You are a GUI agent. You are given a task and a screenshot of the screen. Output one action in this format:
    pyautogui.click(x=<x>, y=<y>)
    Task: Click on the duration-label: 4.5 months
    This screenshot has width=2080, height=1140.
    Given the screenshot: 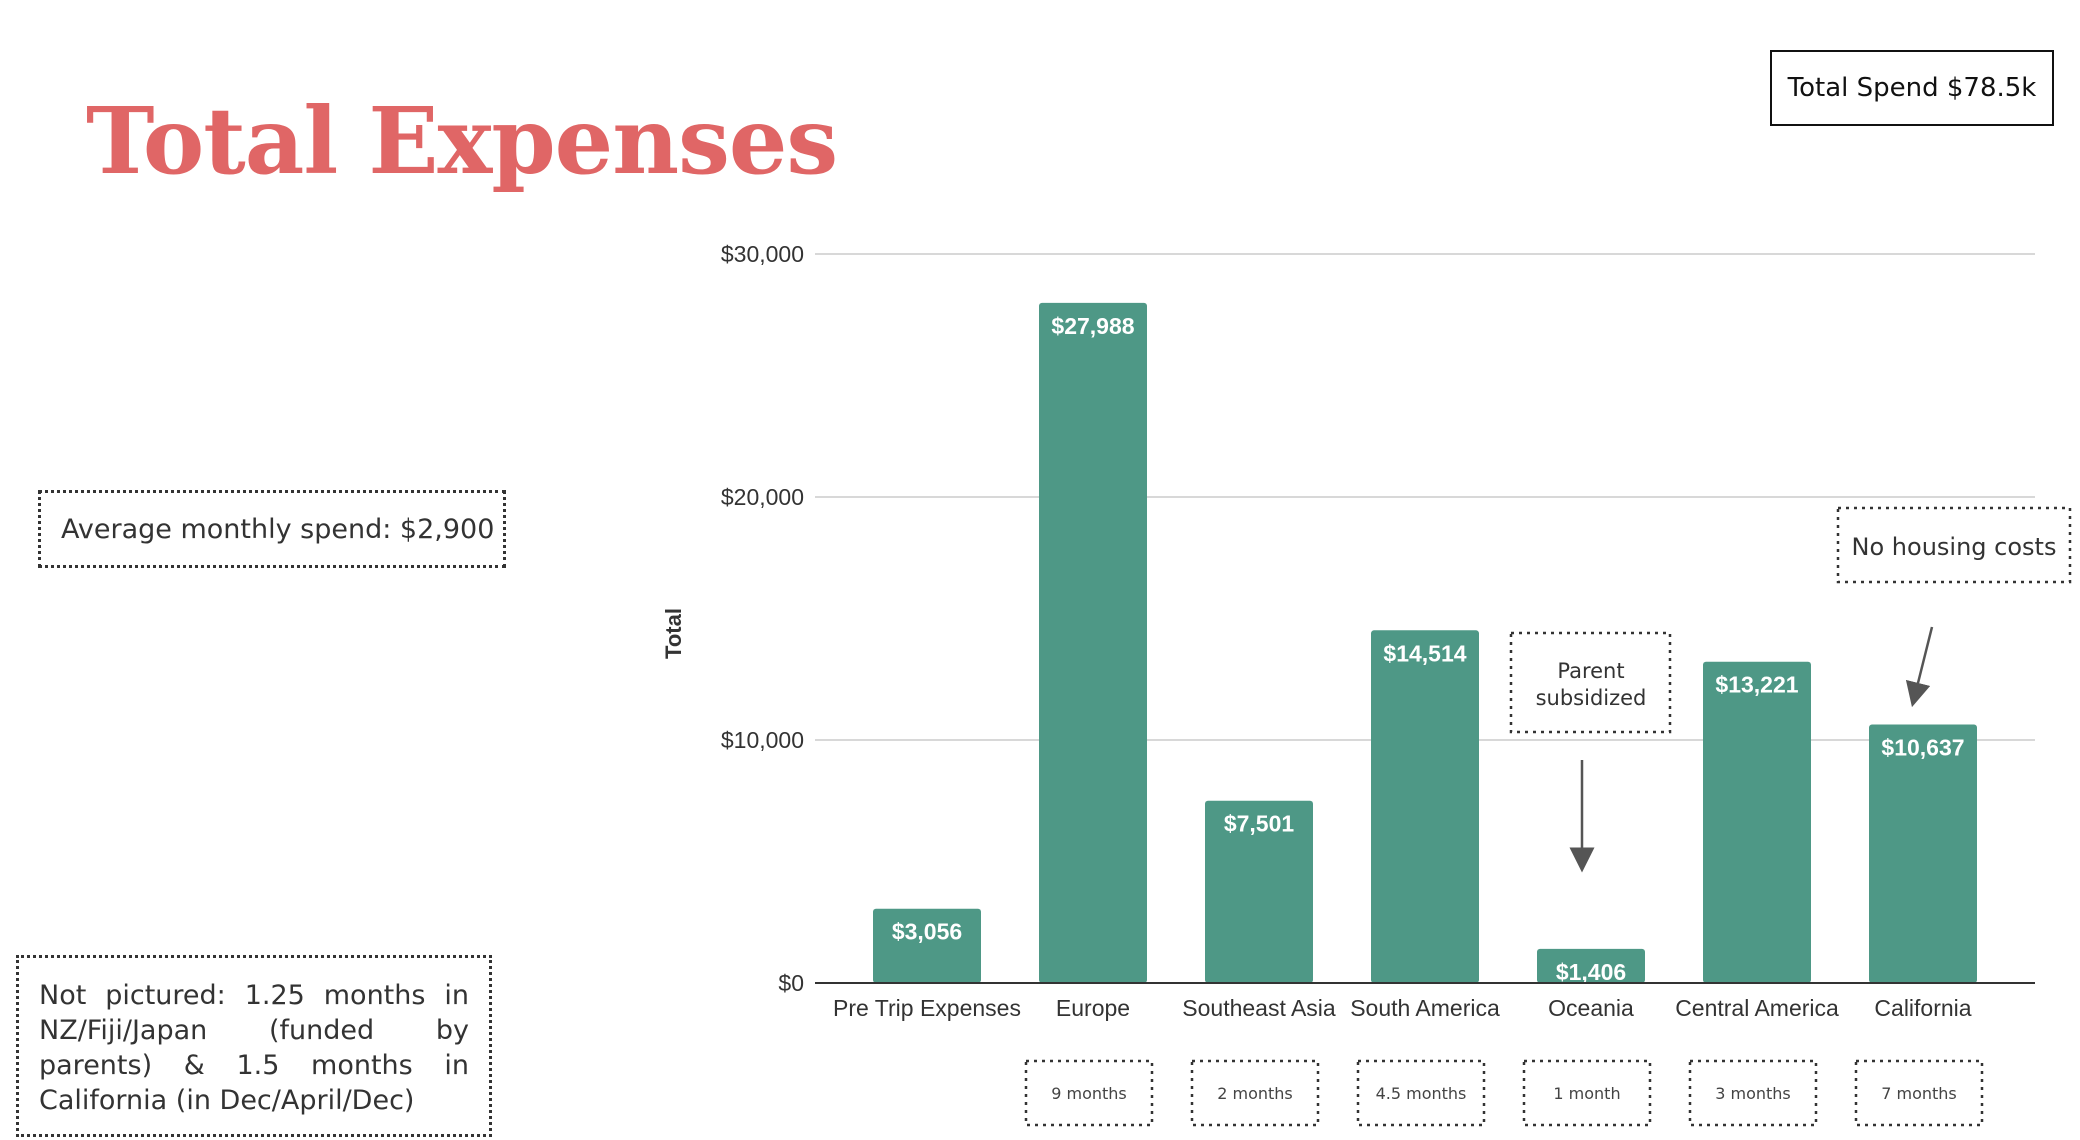 What is the action you would take?
    pyautogui.click(x=1421, y=1093)
    